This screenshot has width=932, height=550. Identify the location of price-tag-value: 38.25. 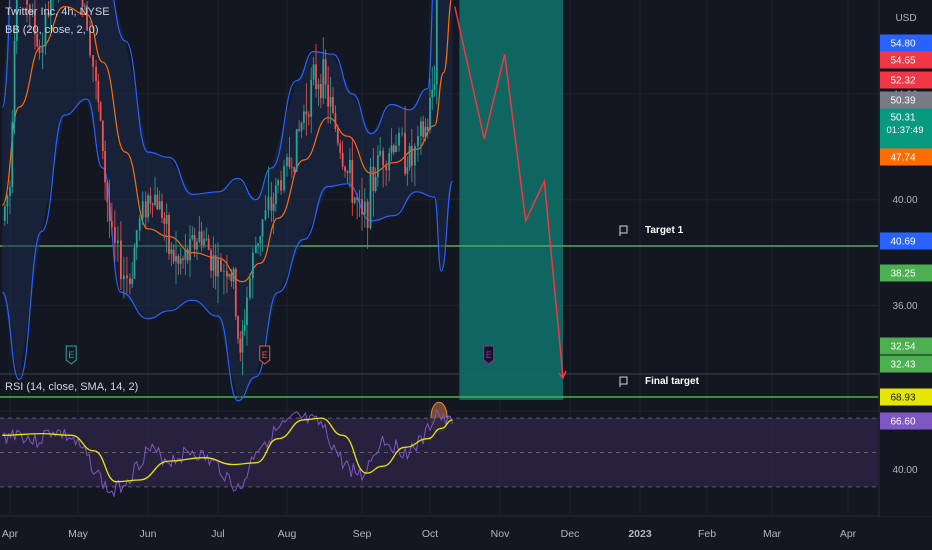
(902, 274).